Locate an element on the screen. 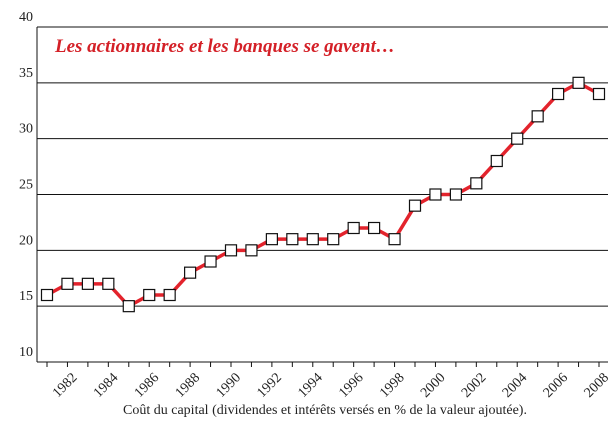 The image size is (610, 423). x-tick-label: 1992 is located at coordinates (270, 385).